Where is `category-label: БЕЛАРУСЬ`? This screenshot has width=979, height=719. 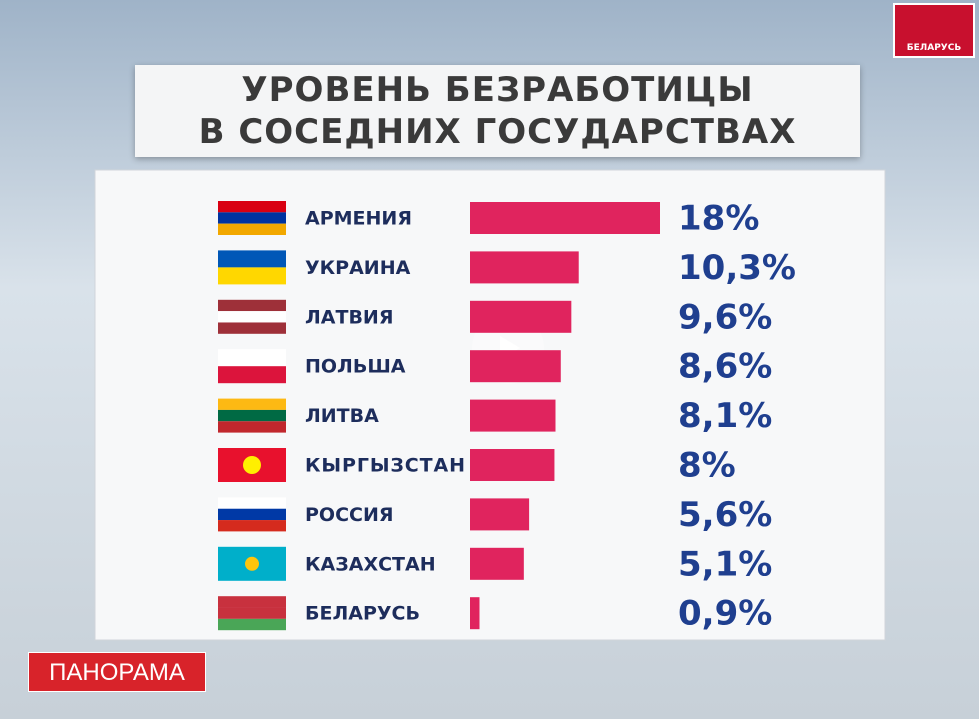
category-label: БЕЛАРУСЬ is located at coordinates (362, 614).